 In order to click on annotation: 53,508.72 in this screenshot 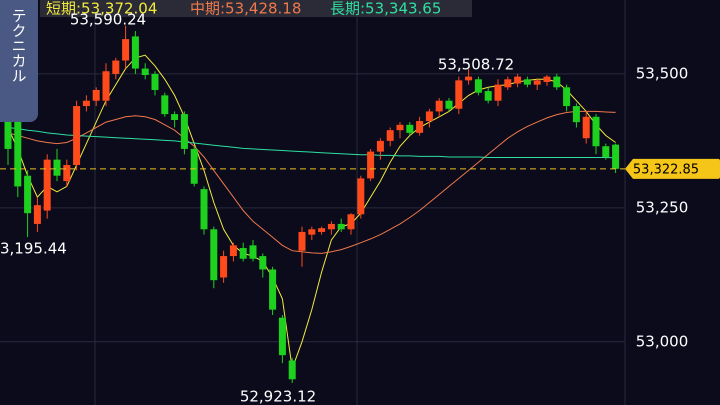, I will do `click(476, 65)`.